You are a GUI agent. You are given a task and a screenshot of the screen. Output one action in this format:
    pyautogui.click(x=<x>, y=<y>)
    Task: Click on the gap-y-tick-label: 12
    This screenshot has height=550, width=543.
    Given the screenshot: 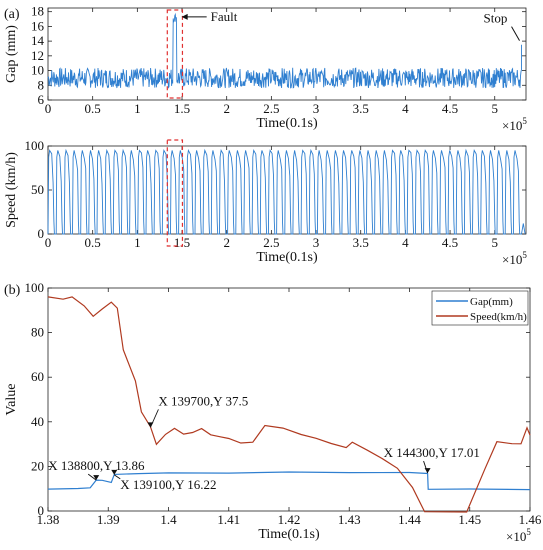 What is the action you would take?
    pyautogui.click(x=37, y=55)
    